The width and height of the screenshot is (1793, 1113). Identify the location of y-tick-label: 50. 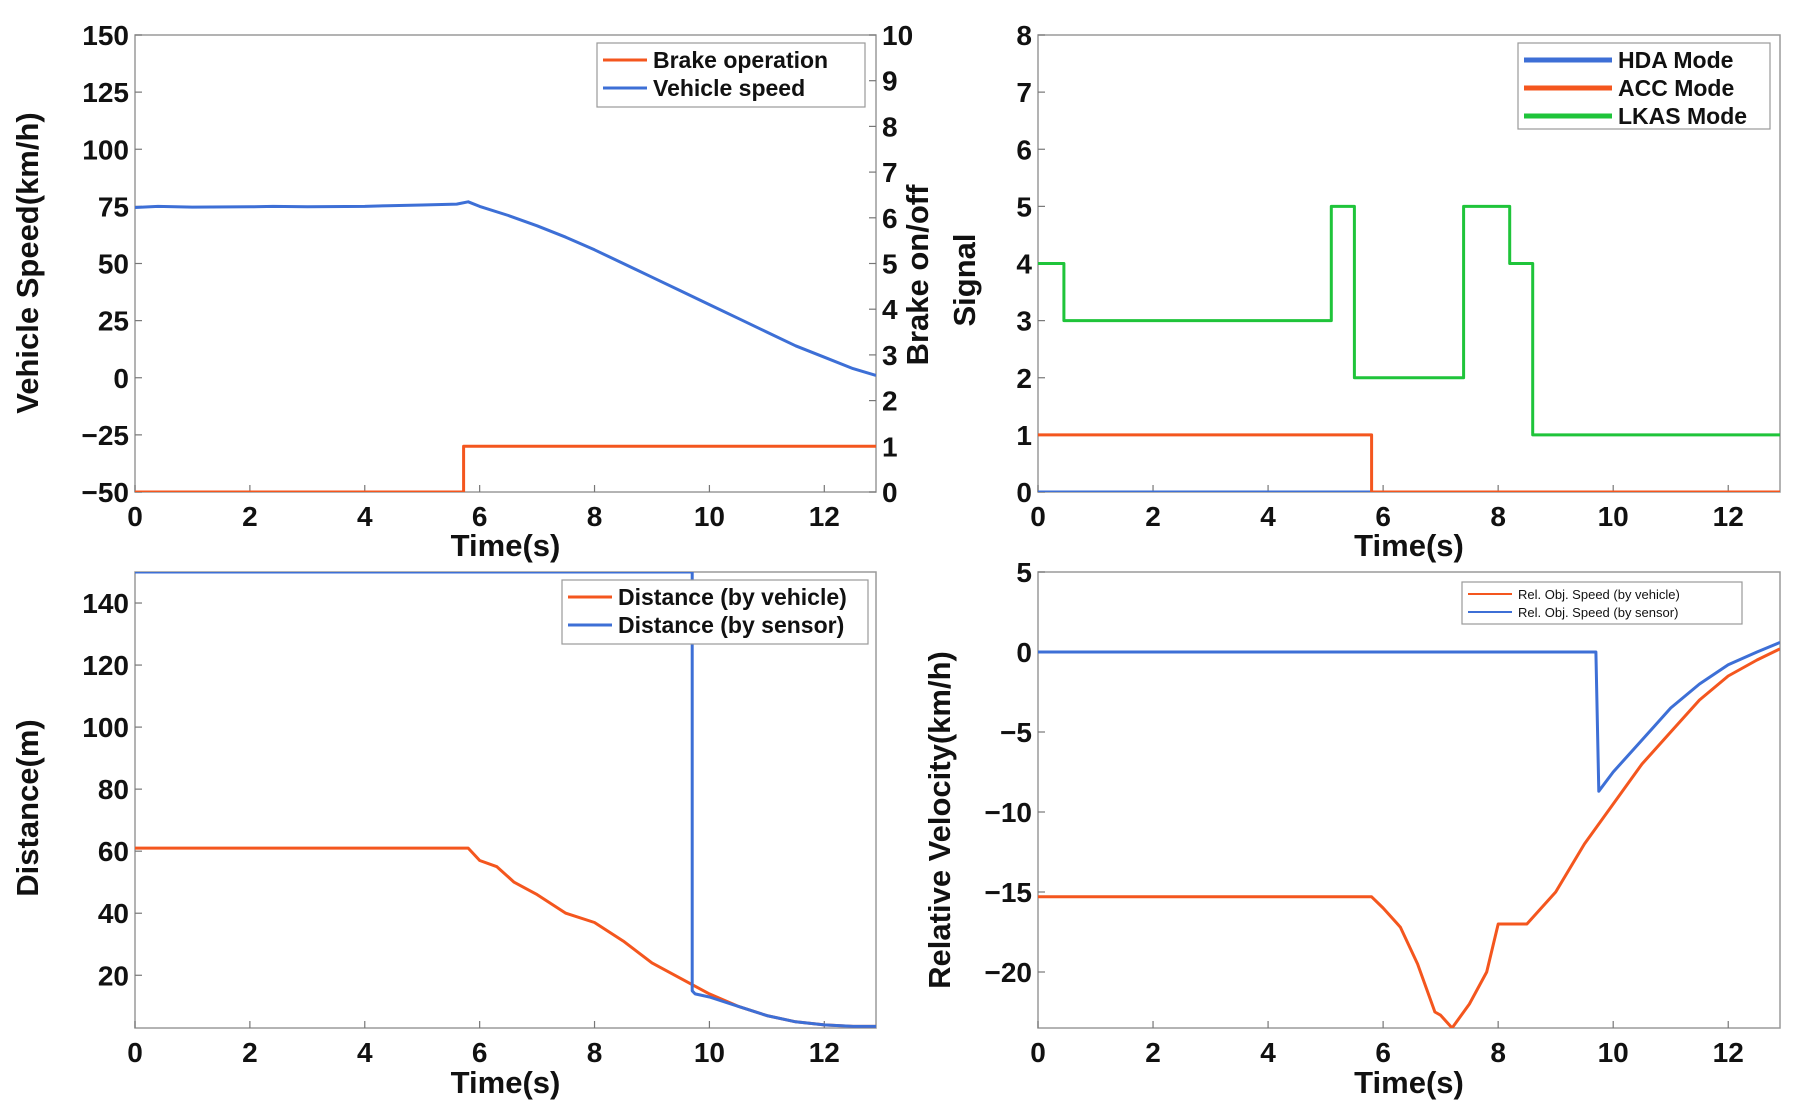
(113, 264).